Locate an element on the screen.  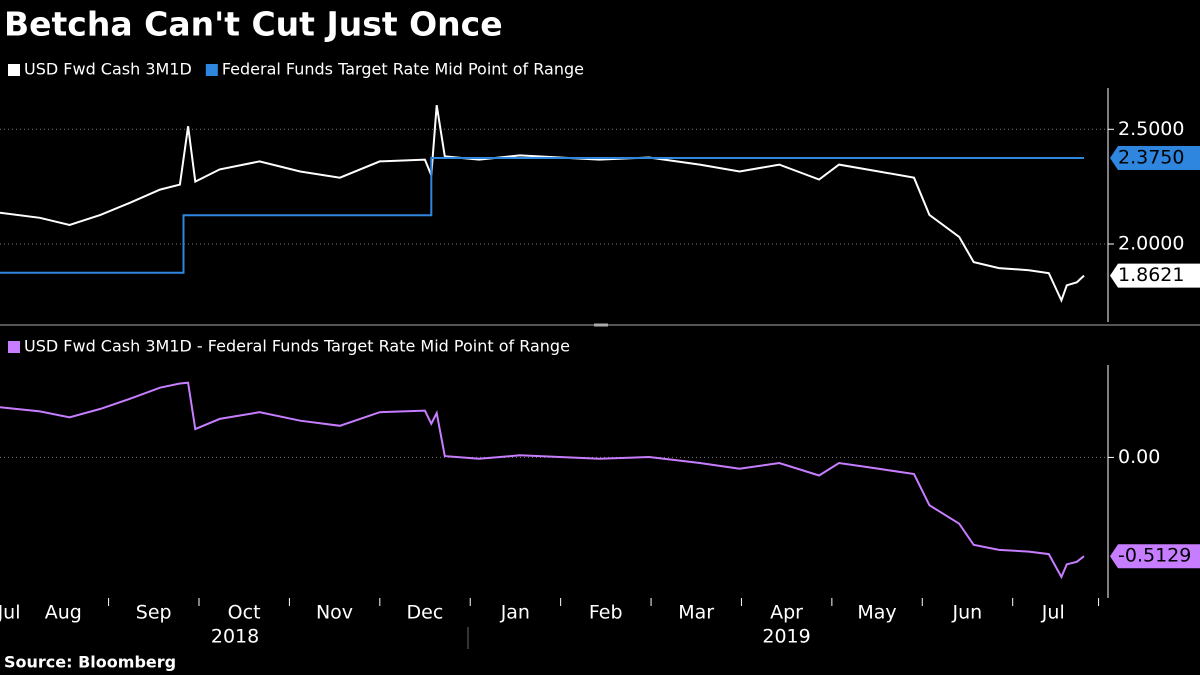
x-tick-label: Oct is located at coordinates (244, 613).